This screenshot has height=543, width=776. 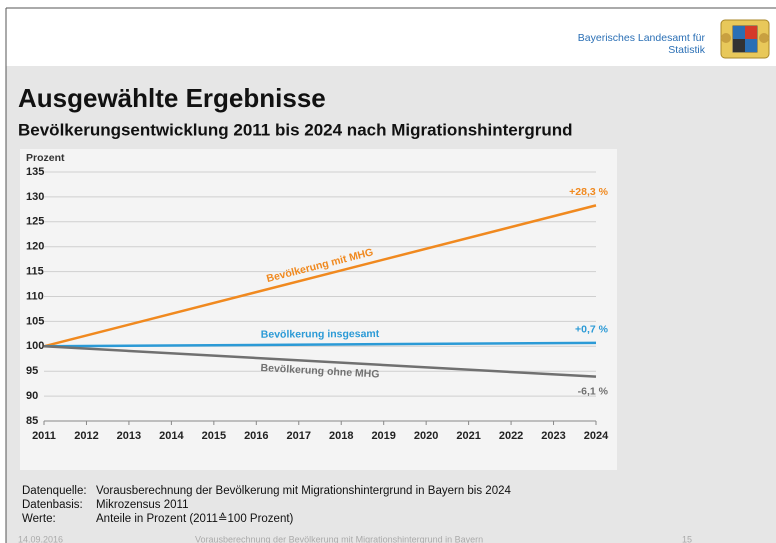 What do you see at coordinates (256, 436) in the screenshot?
I see `x-tick-label: 2016` at bounding box center [256, 436].